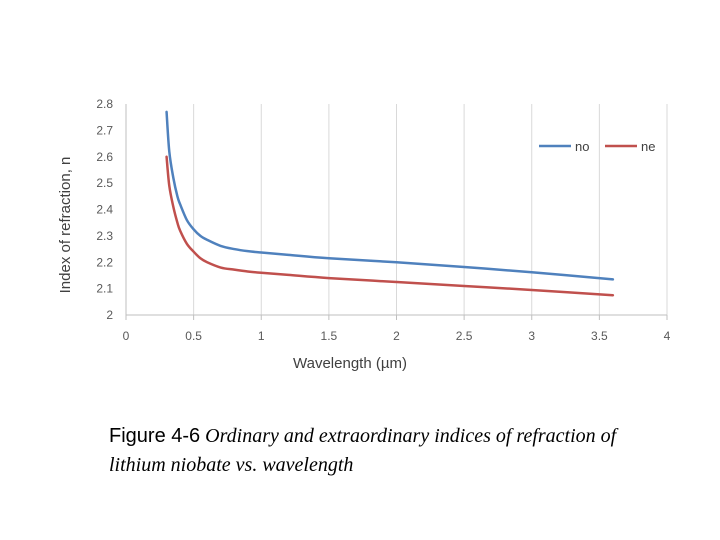  Describe the element at coordinates (261, 336) in the screenshot. I see `x-tick-label: 1` at that location.